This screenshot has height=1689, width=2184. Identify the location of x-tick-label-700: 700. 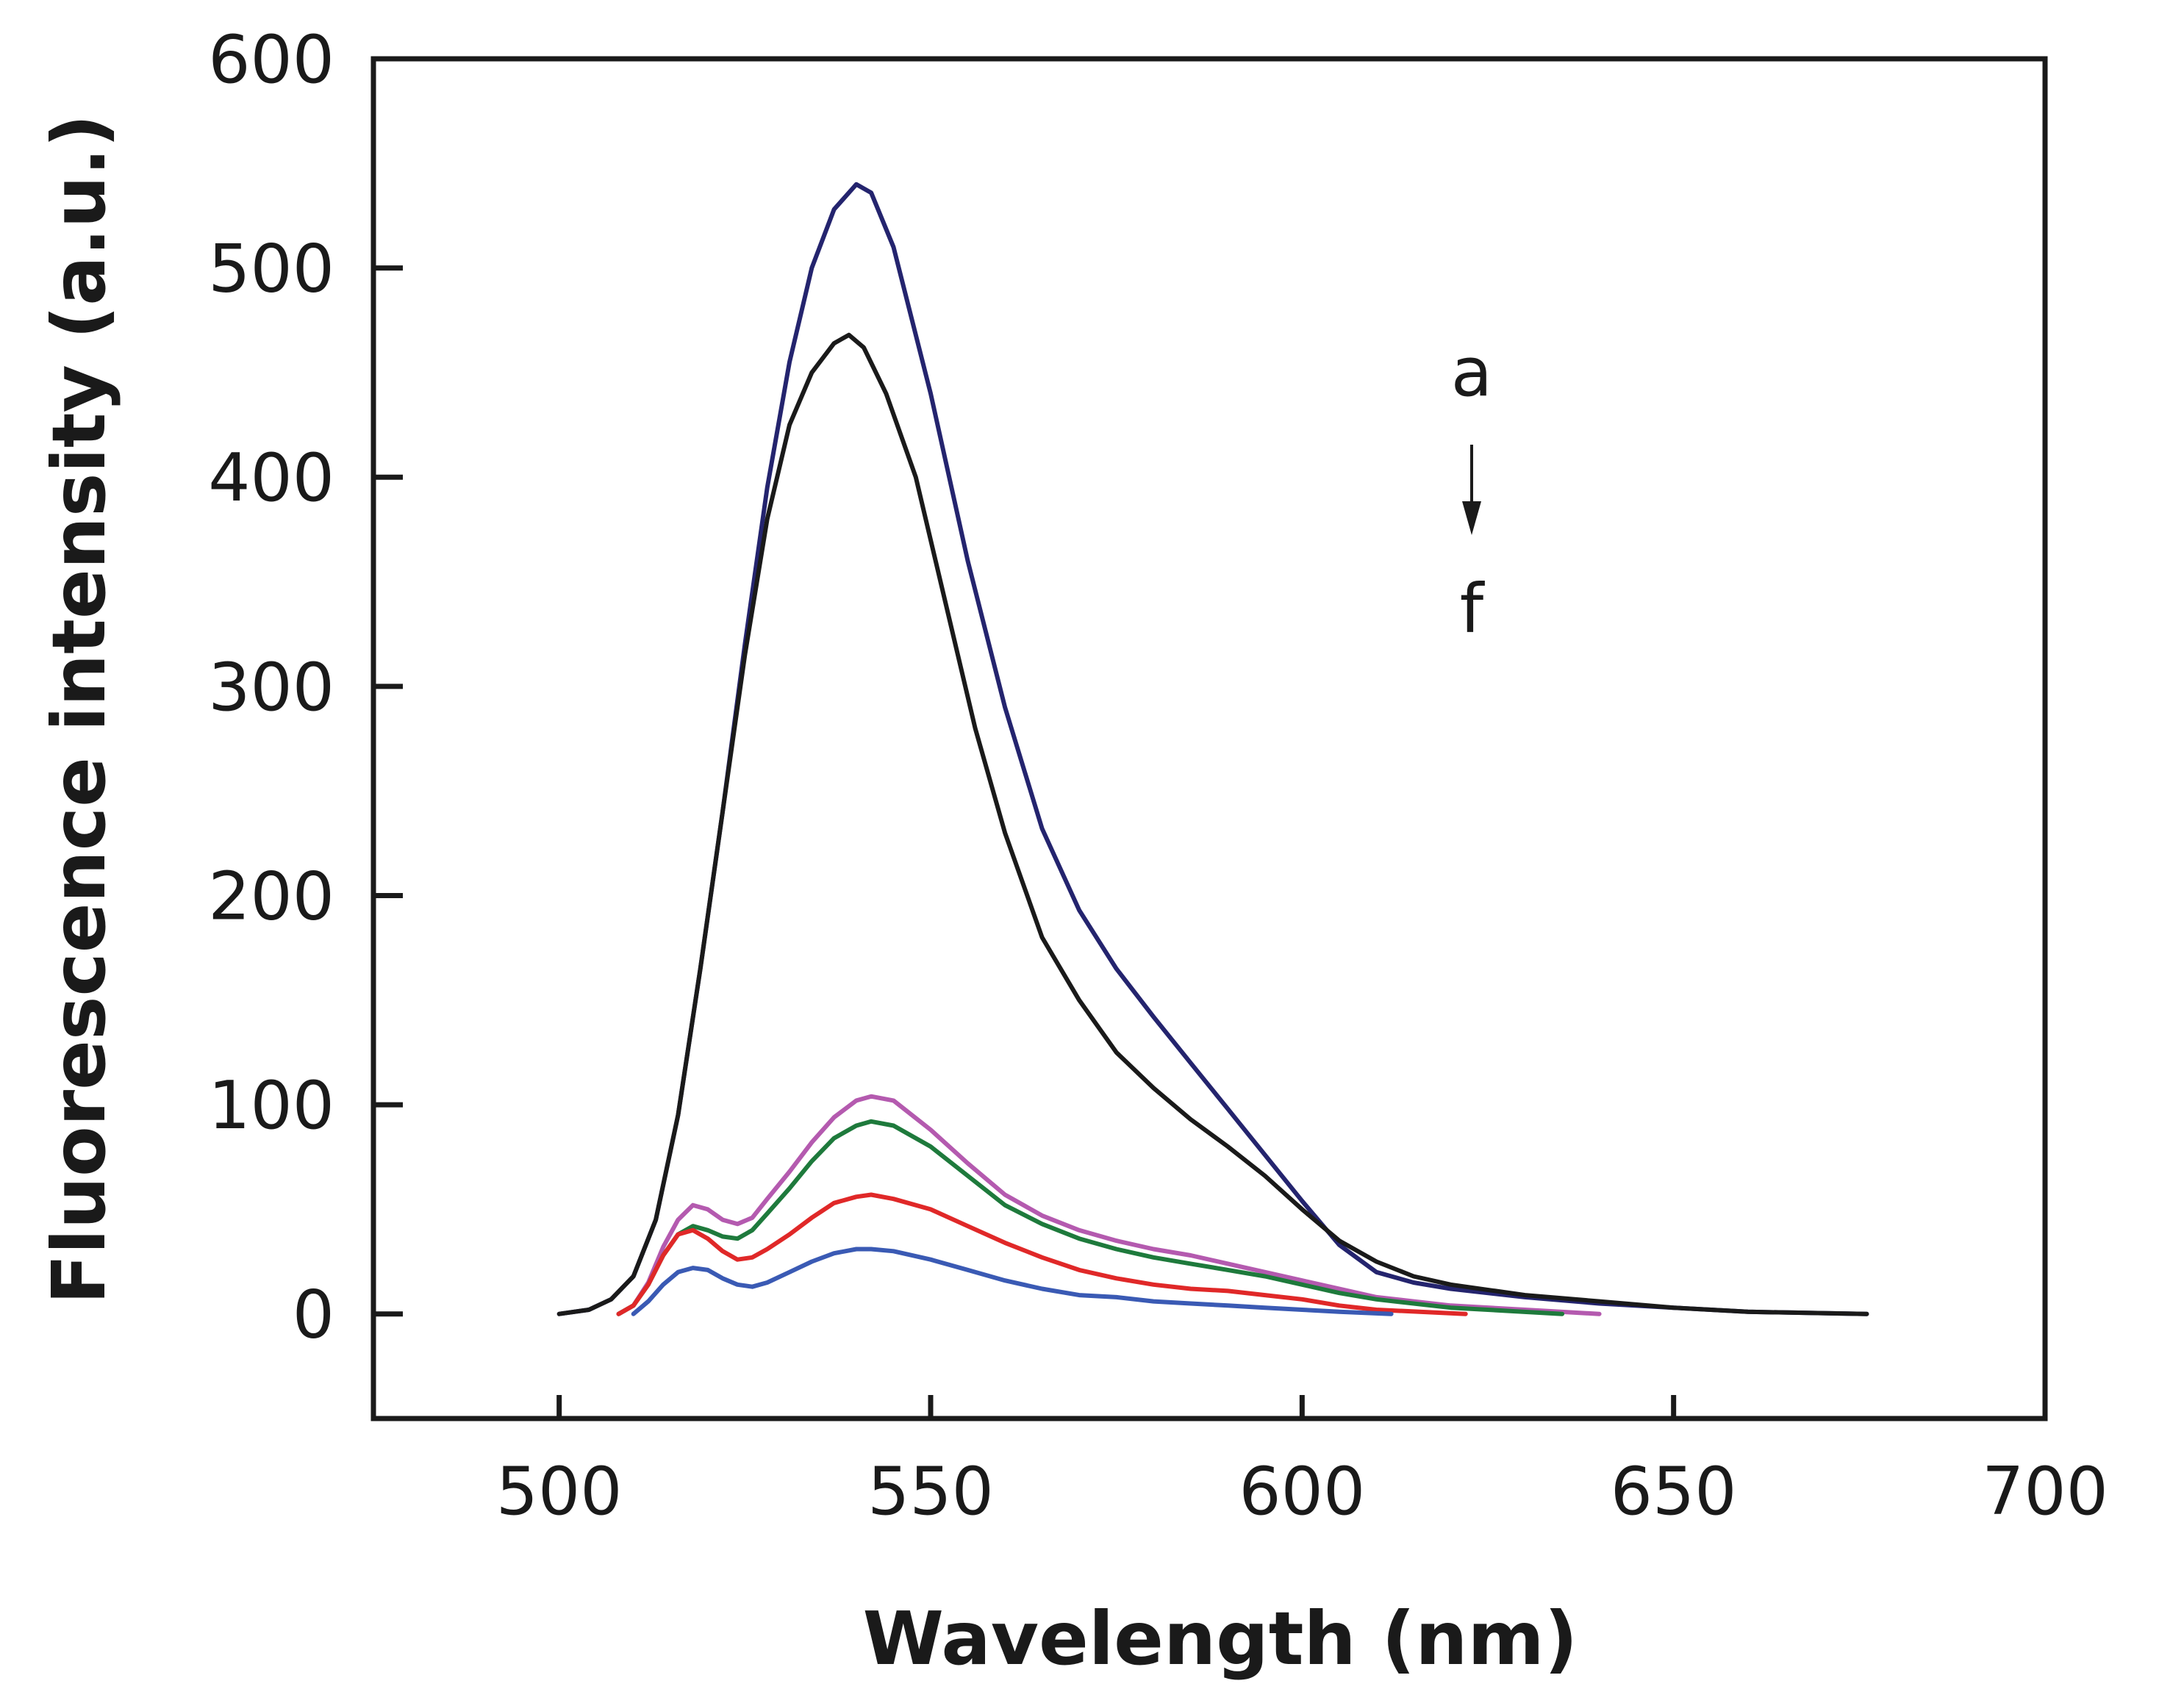
(2045, 1491).